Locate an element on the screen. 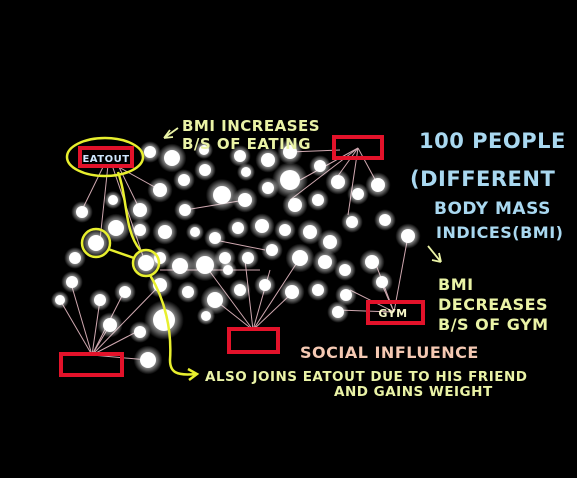  bmi-increase-arrow is located at coordinates (171, 133).